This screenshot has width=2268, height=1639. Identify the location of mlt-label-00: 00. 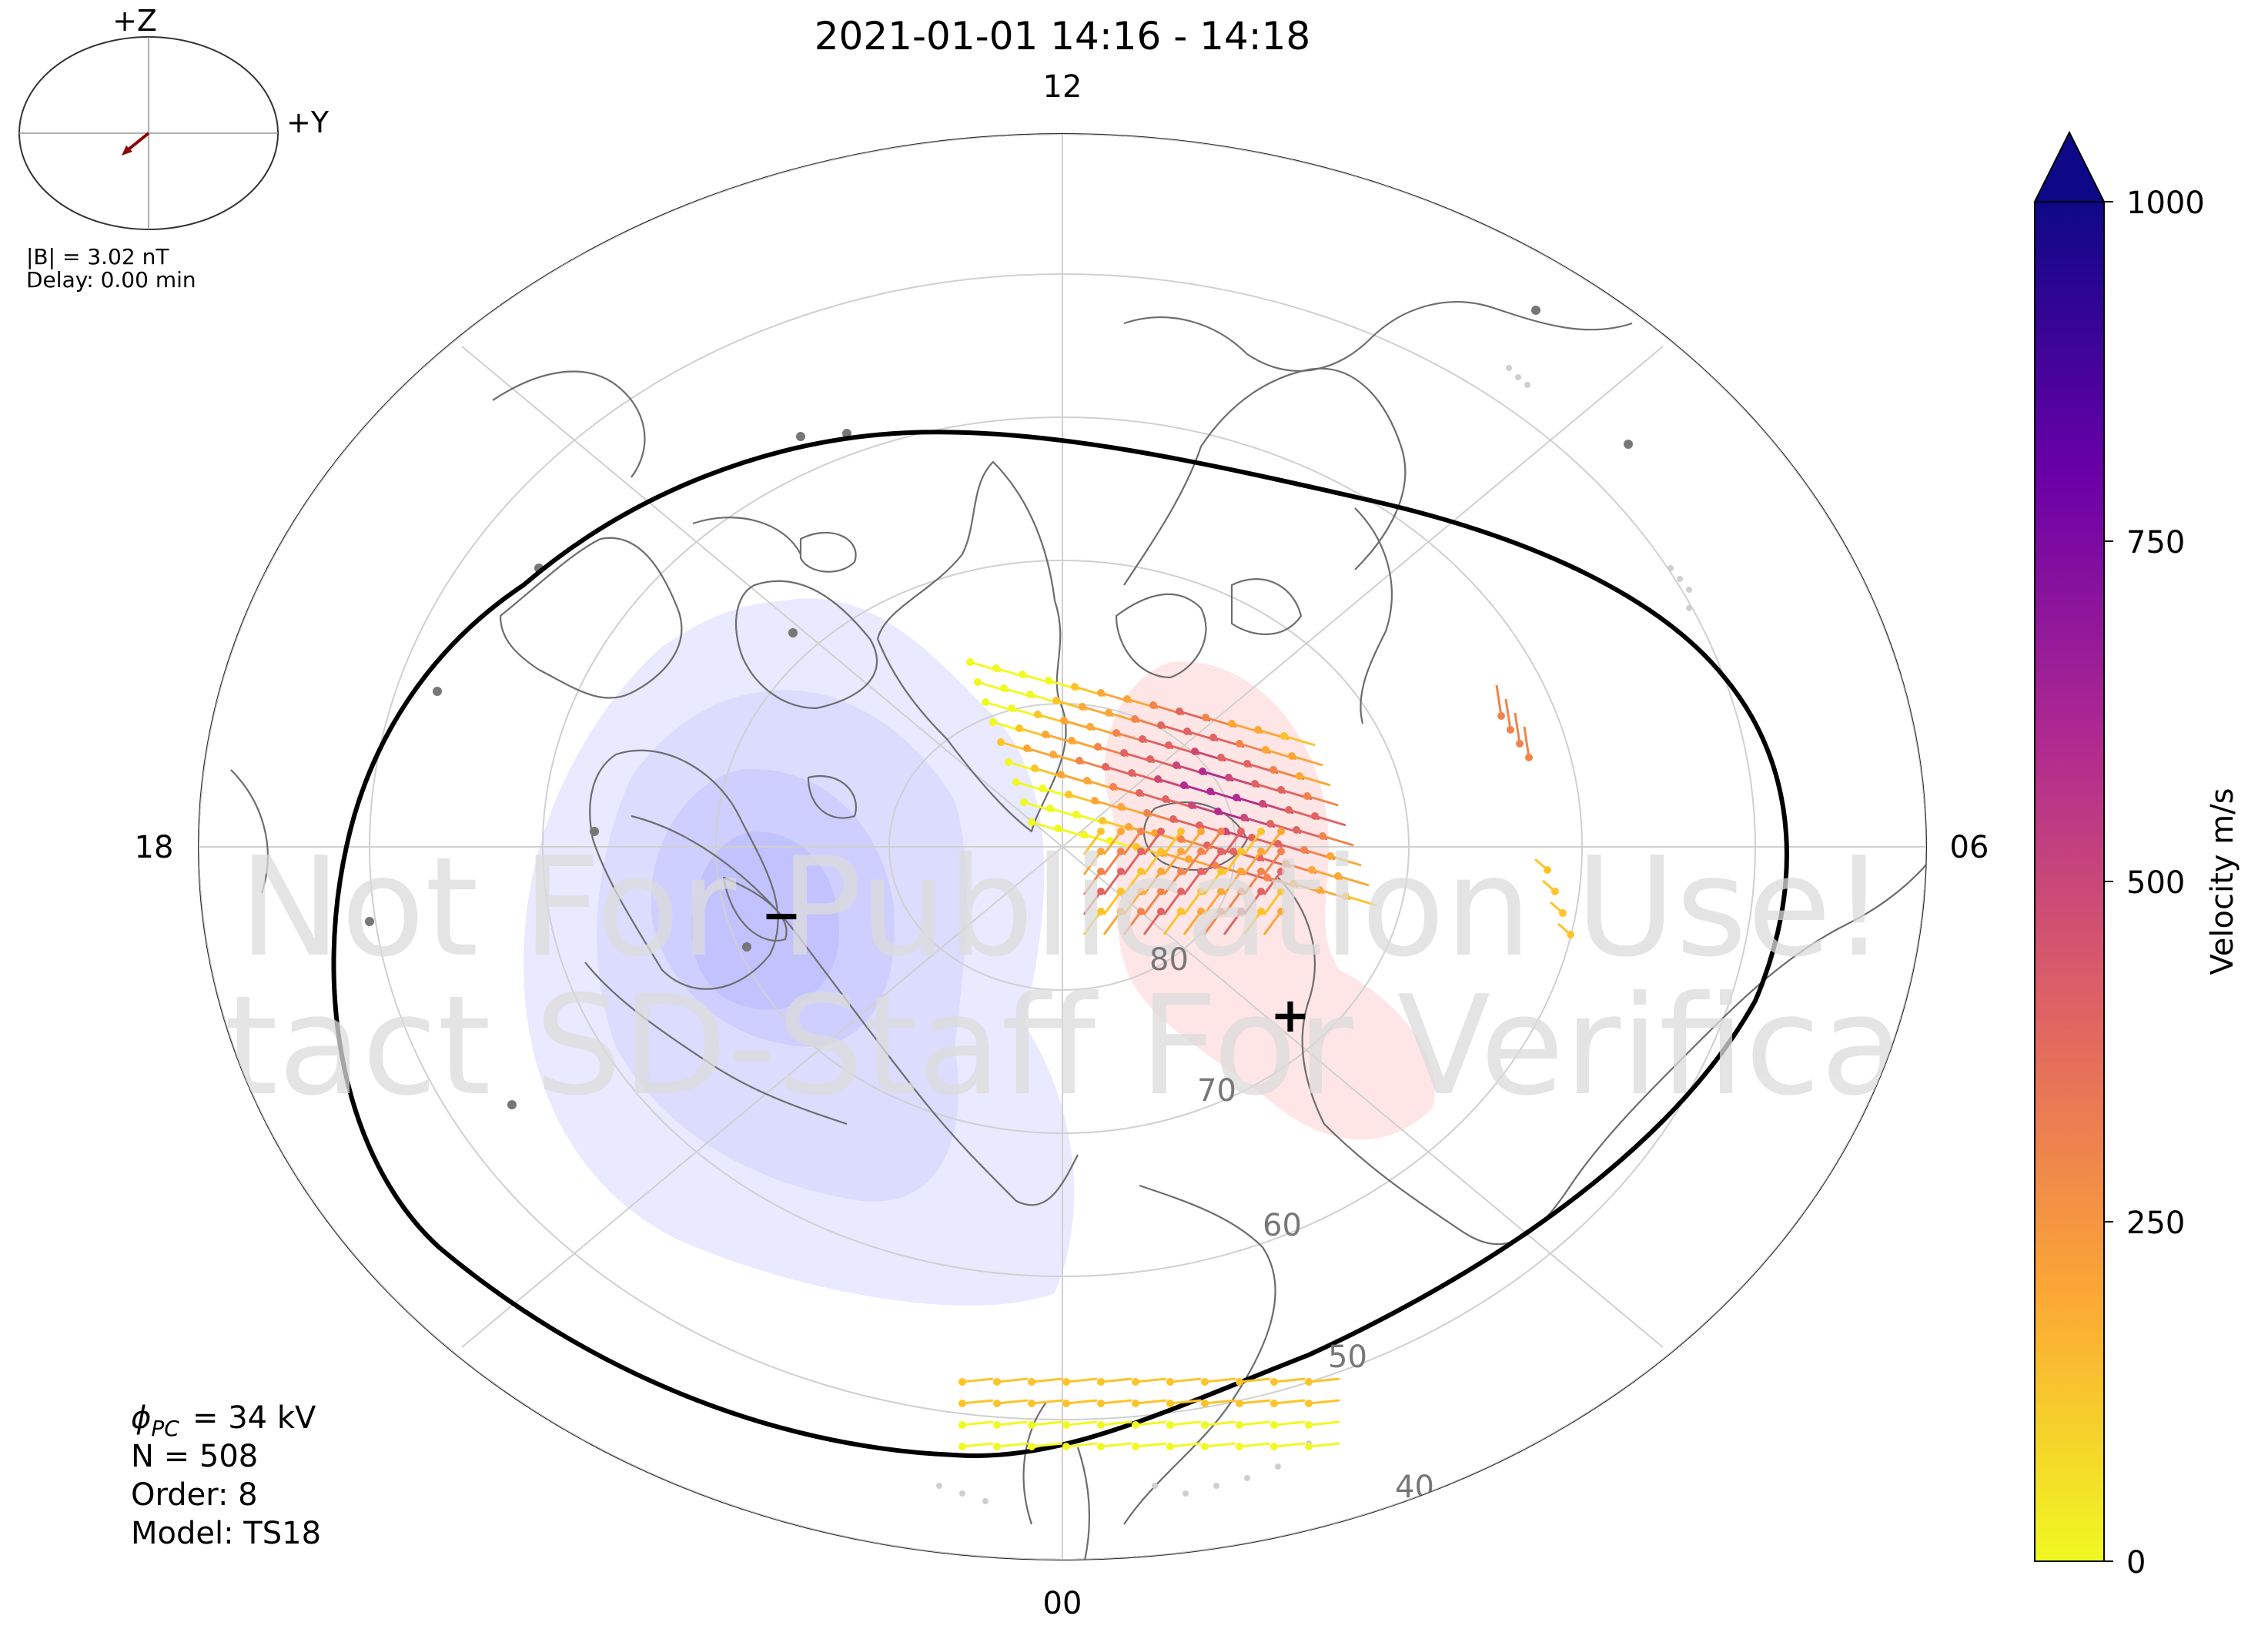
(1062, 1603).